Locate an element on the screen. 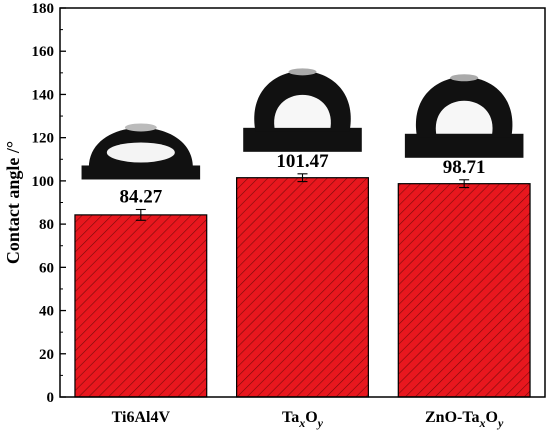 The width and height of the screenshot is (550, 437). y-tick-label: 0 is located at coordinates (51, 398).